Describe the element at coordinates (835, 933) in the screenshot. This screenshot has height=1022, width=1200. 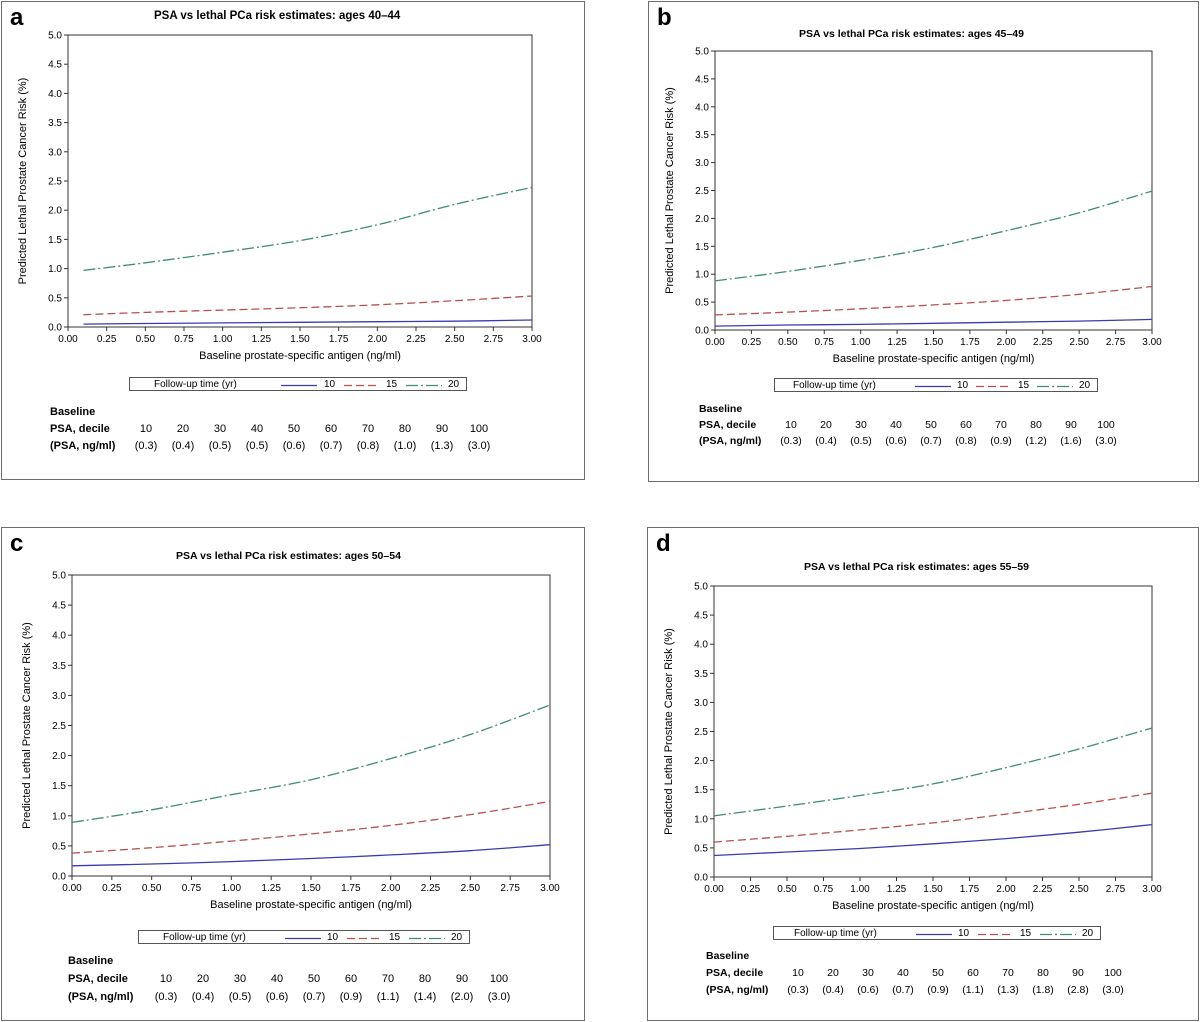
I see `legend-title: Follow-up time (yr)` at that location.